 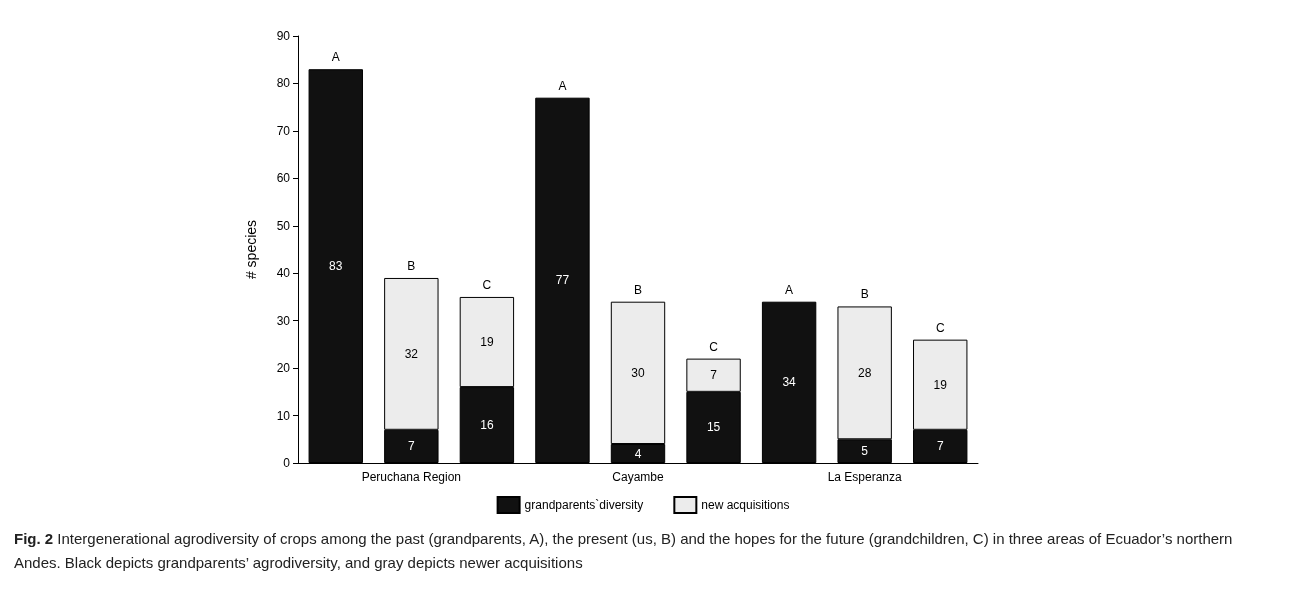 I want to click on data-label: 30, so click(x=638, y=372).